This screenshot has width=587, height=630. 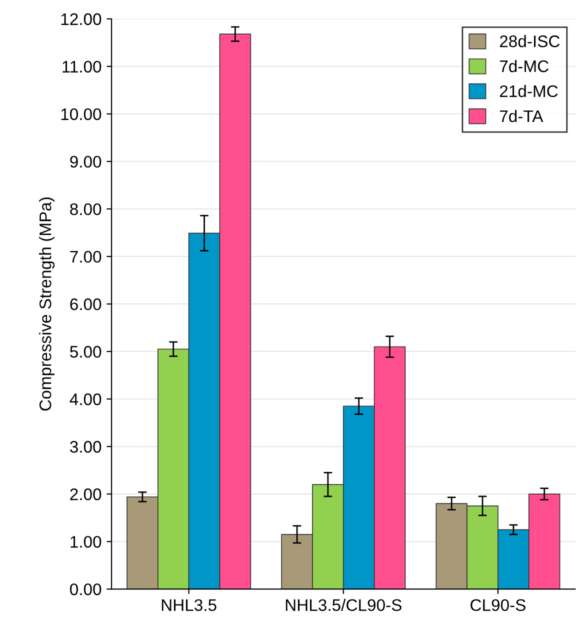 I want to click on legend-label: 7d-MC, so click(x=524, y=66).